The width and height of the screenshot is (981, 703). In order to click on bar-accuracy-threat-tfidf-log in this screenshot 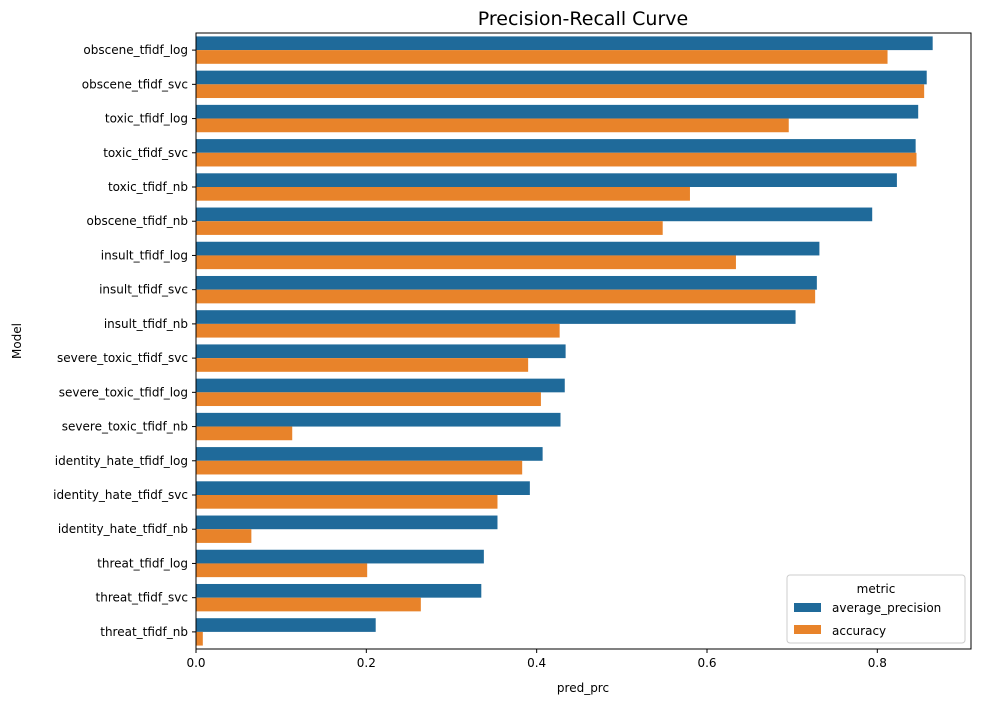, I will do `click(282, 570)`.